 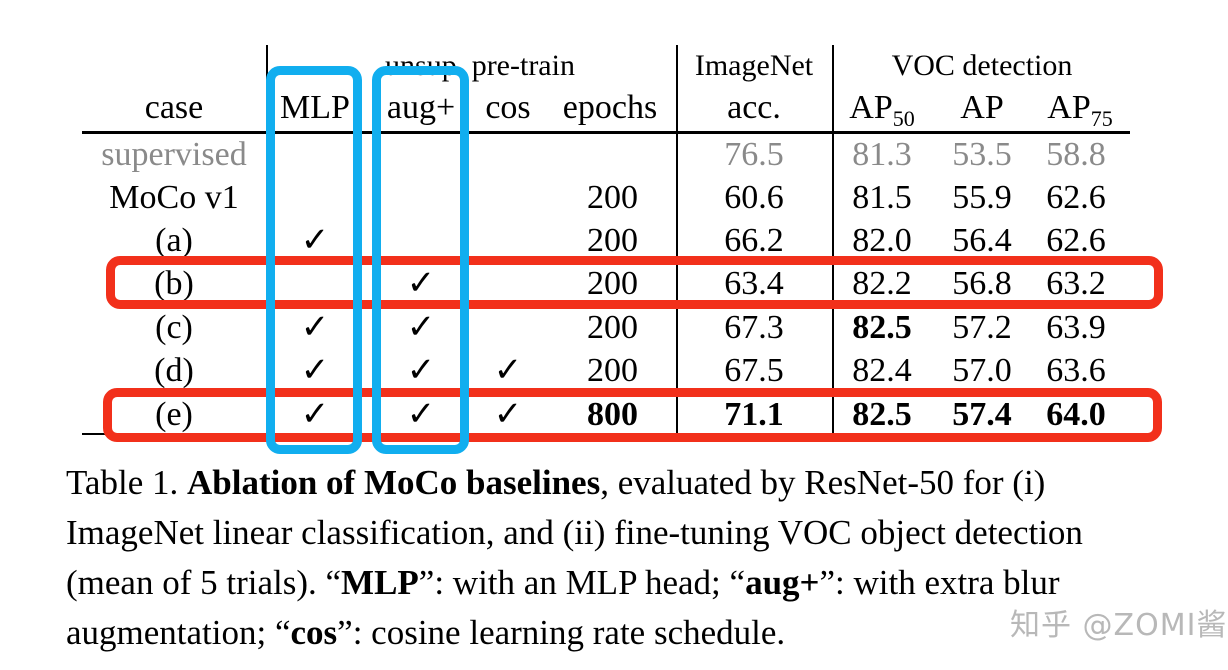 What do you see at coordinates (1119, 625) in the screenshot?
I see `watermark: 知乎 @ZOMI酱` at bounding box center [1119, 625].